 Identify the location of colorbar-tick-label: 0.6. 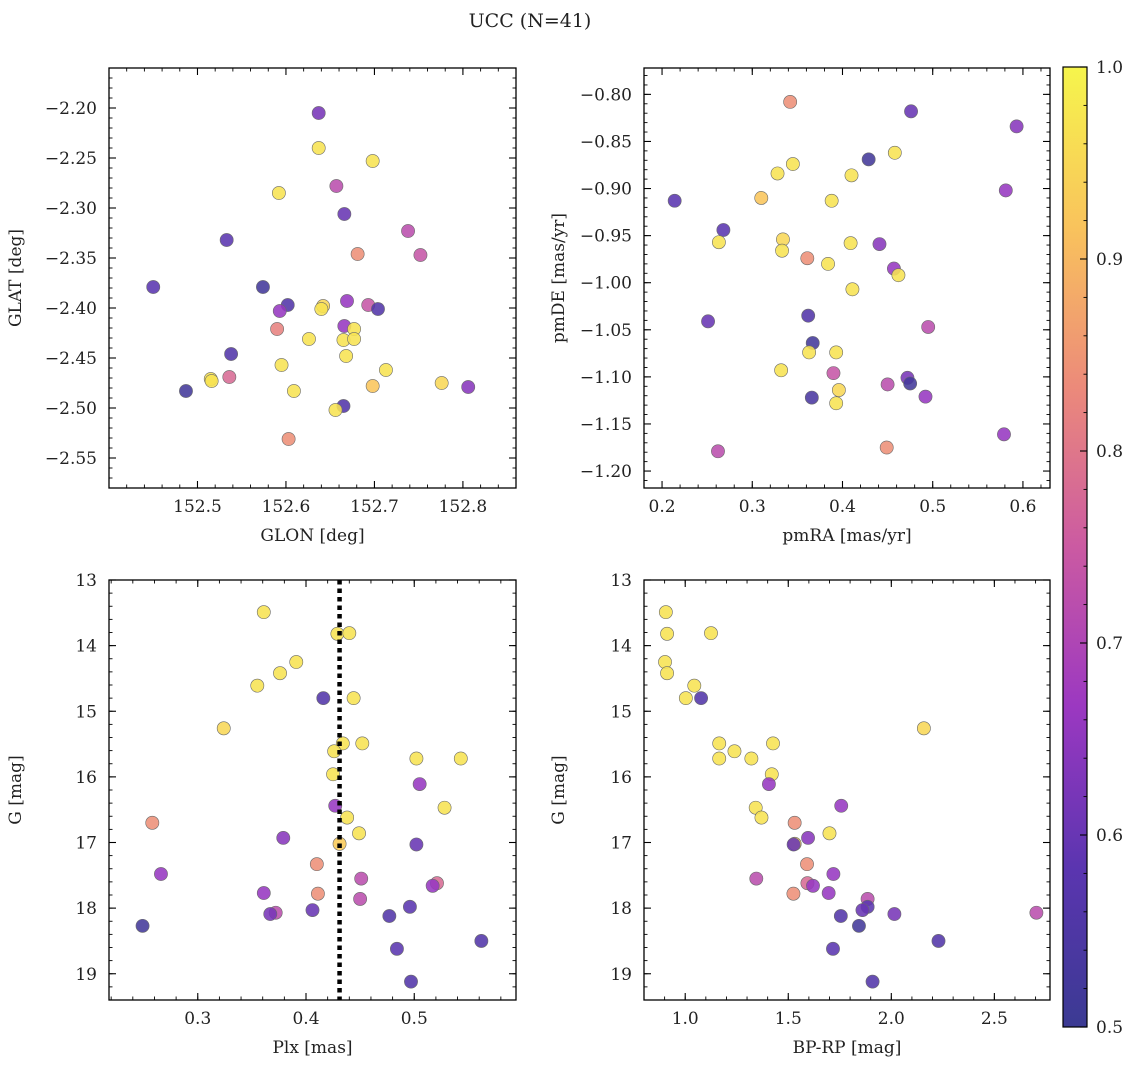
(1109, 836).